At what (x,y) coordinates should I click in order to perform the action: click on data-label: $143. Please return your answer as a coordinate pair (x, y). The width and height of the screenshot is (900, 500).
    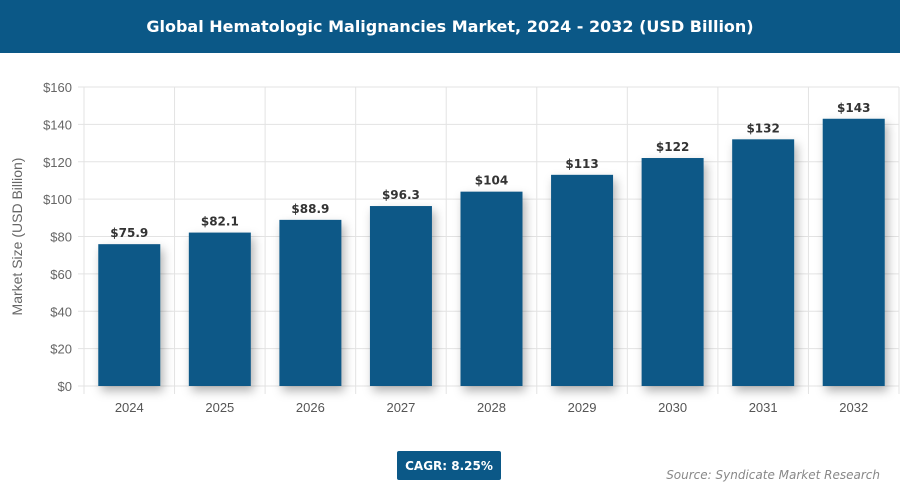
    Looking at the image, I should click on (853, 108).